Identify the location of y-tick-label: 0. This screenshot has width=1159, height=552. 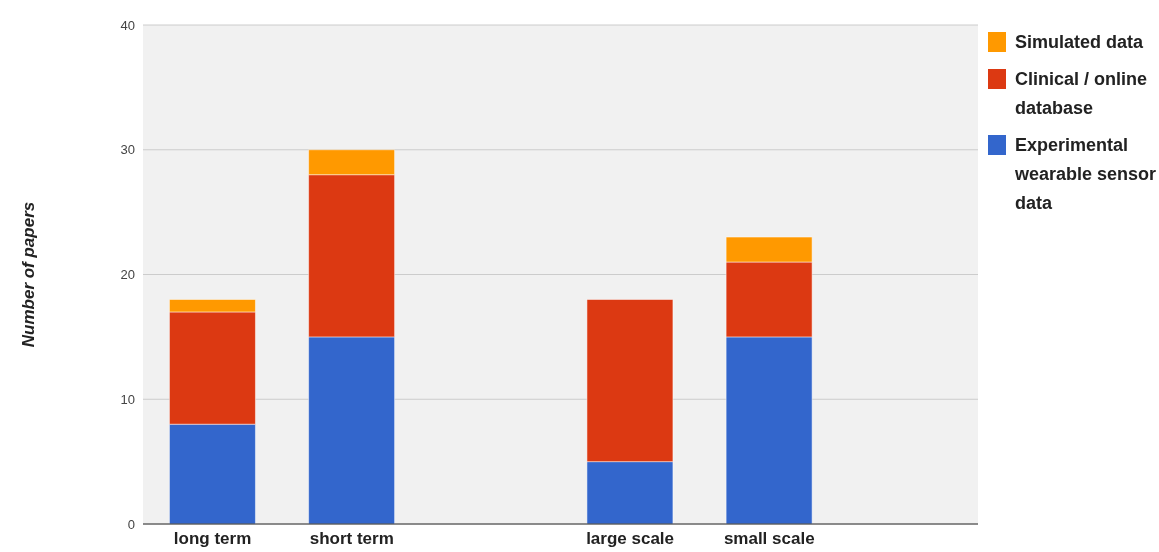
(131, 524).